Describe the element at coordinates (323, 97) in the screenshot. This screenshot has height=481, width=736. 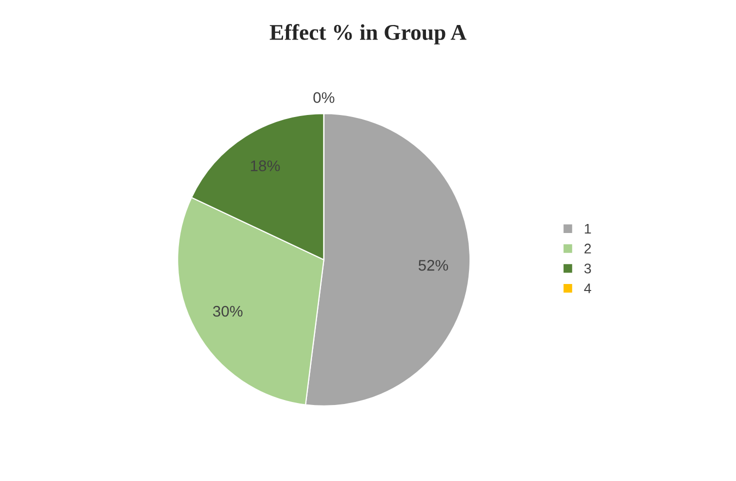
I see `text: 0%` at that location.